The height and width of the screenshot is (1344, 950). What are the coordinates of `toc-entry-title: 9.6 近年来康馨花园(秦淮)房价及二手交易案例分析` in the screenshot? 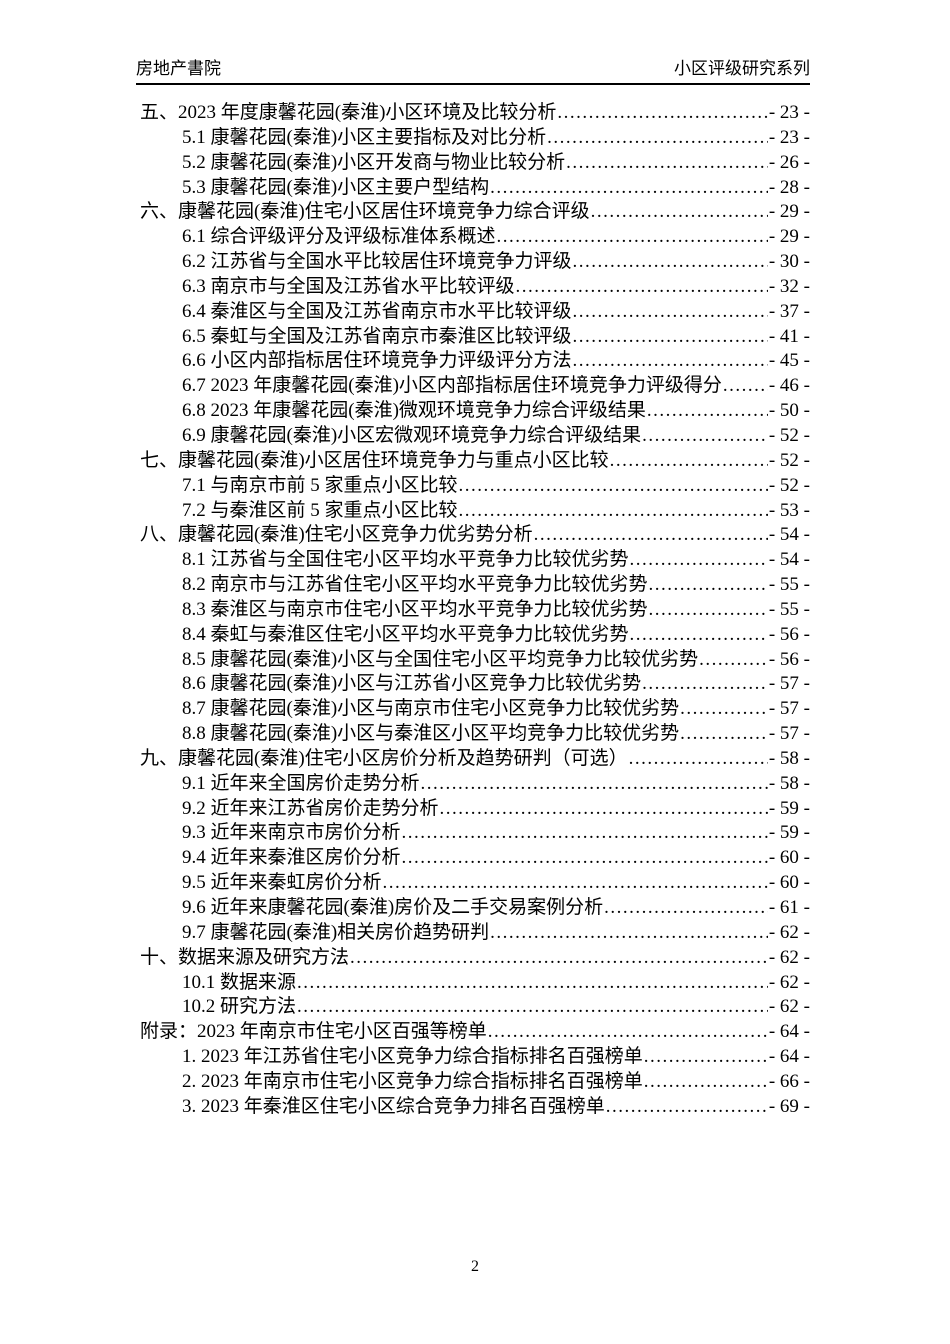 It's located at (393, 907).